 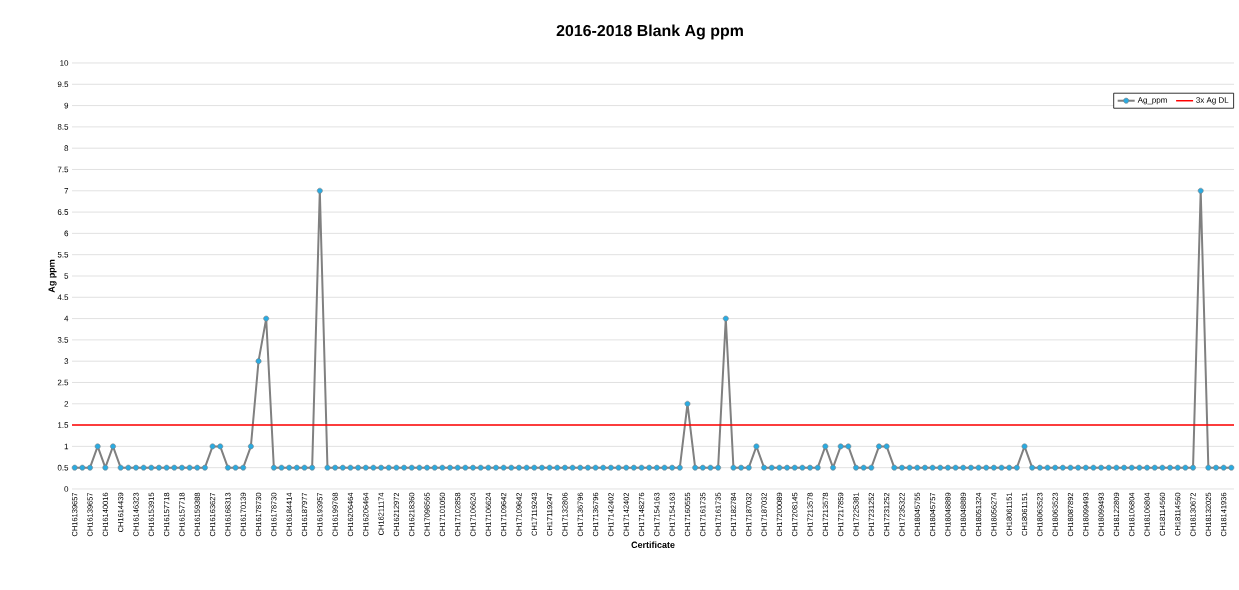 I want to click on y-axis-title: Ag ppm, so click(x=52, y=276).